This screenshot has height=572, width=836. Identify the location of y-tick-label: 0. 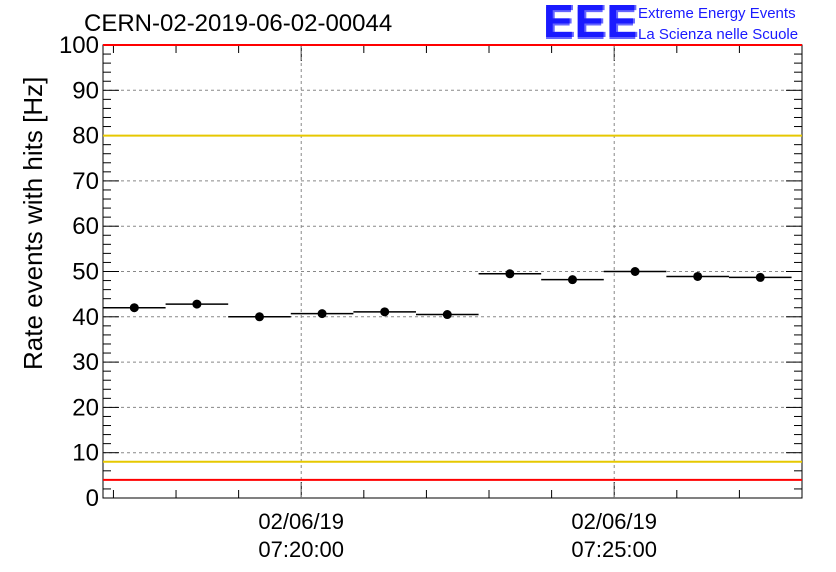
(92, 498).